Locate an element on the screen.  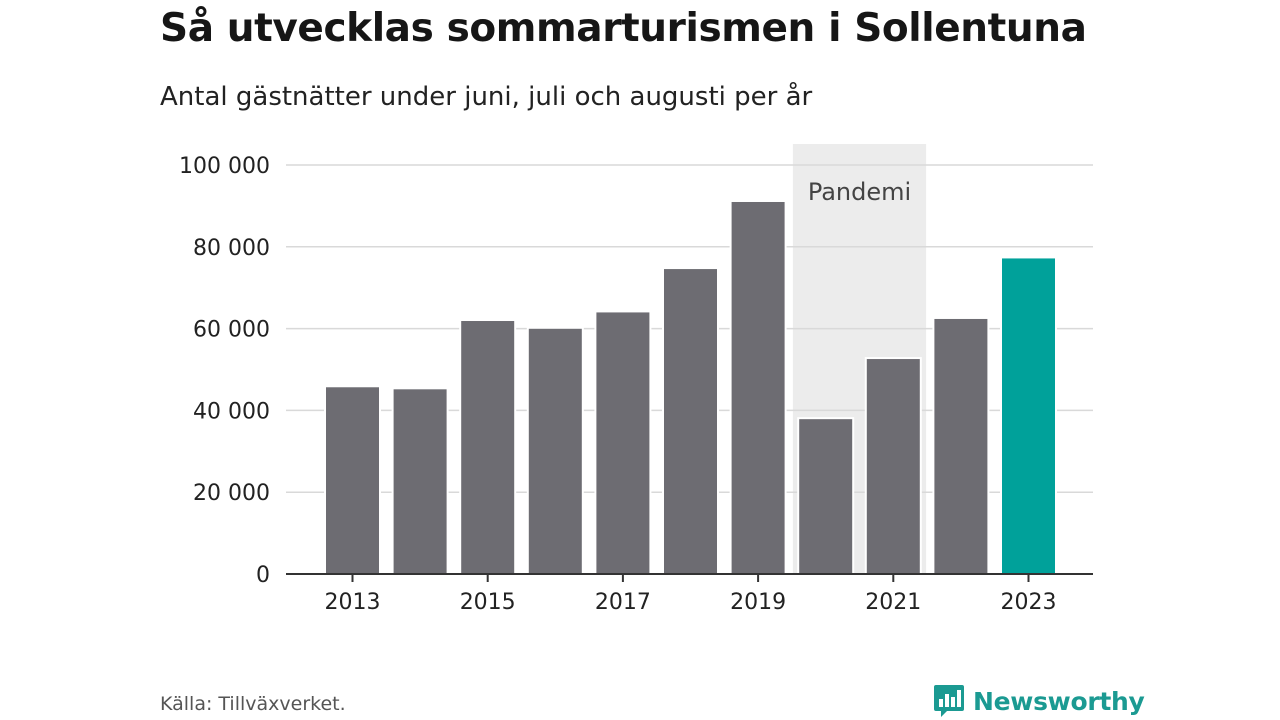
bar-2021 is located at coordinates (893, 466).